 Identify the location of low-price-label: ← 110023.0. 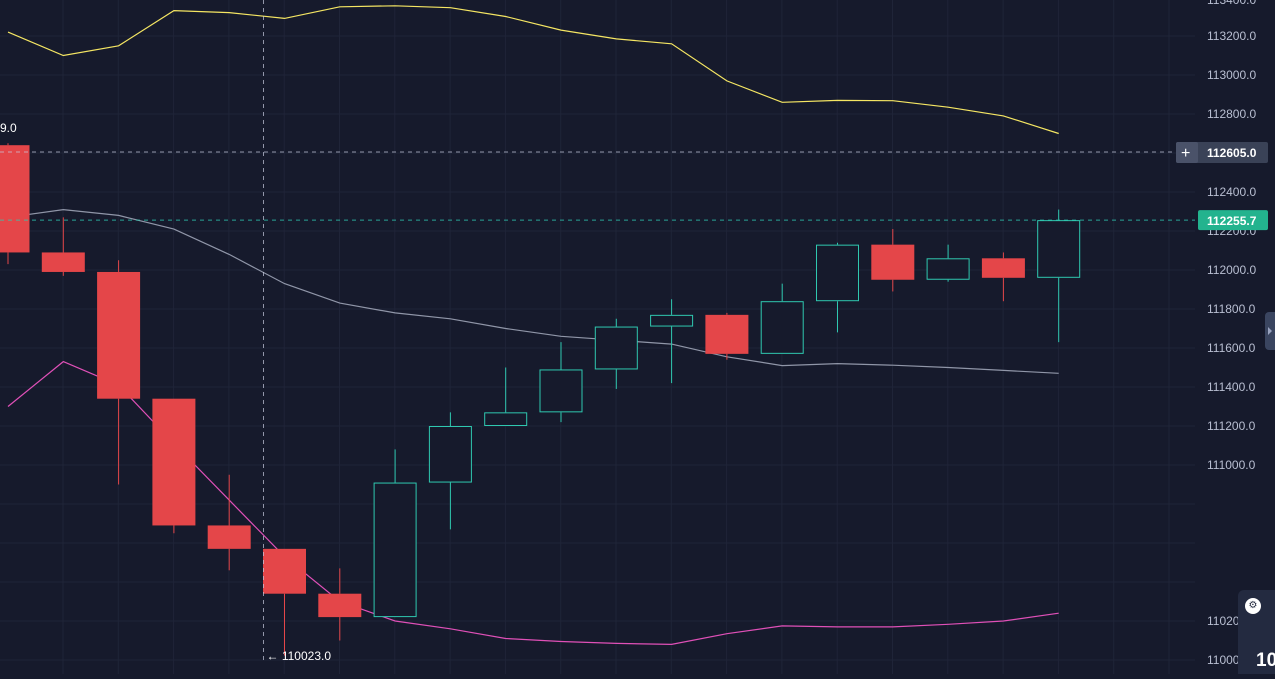
(299, 656).